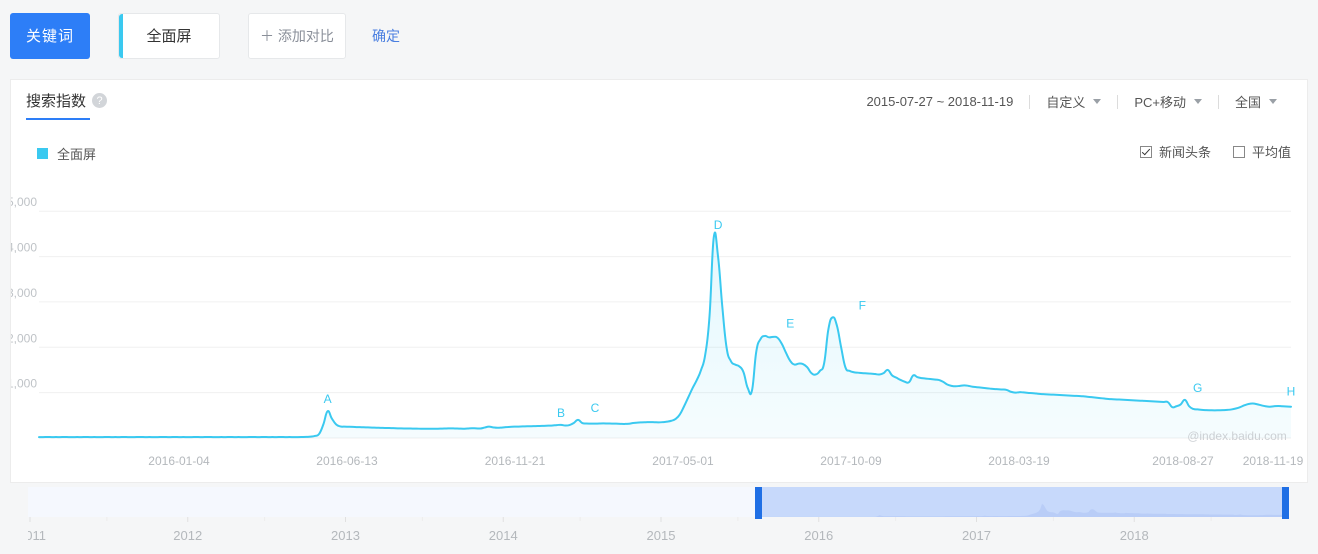 This screenshot has width=1318, height=554. Describe the element at coordinates (328, 399) in the screenshot. I see `peak-marker-a: A` at that location.